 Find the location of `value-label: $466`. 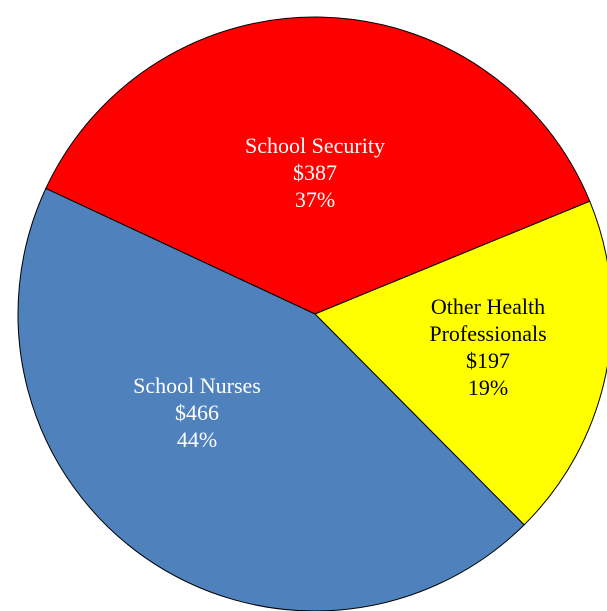

value-label: $466 is located at coordinates (197, 412).